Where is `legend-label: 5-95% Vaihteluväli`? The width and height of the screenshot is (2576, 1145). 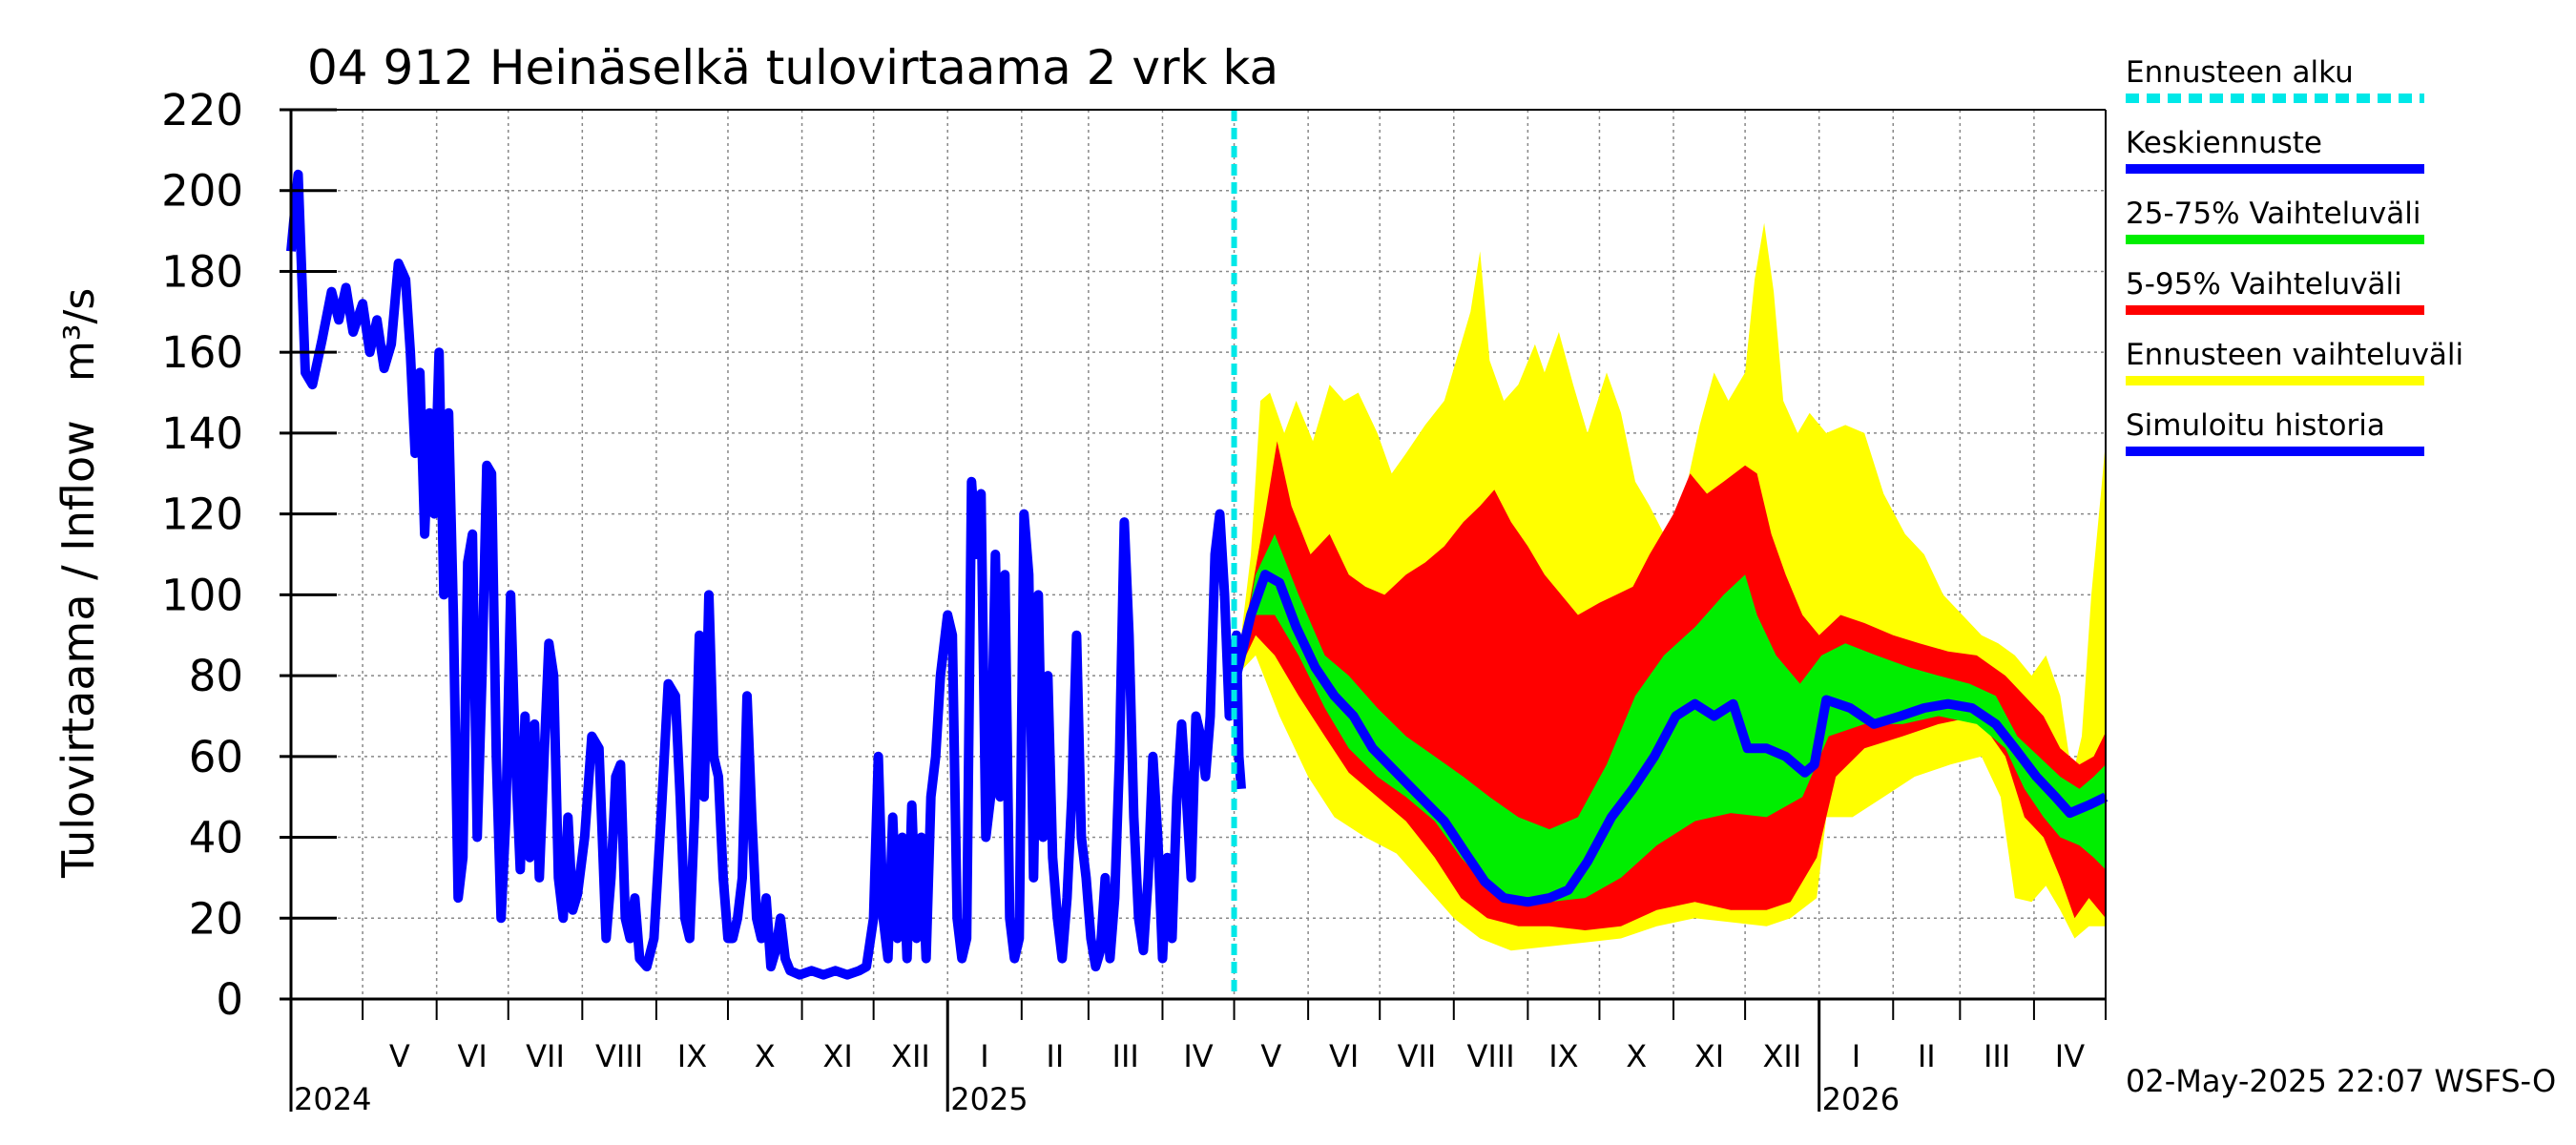
legend-label: 5-95% Vaihteluväli is located at coordinates (2264, 284).